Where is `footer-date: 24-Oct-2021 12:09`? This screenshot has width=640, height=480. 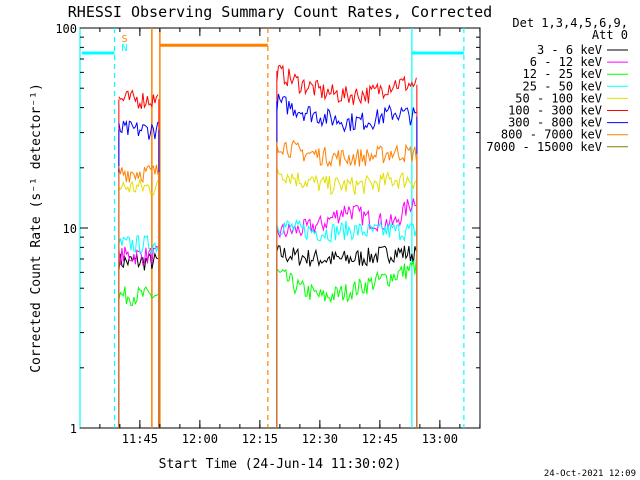 footer-date: 24-Oct-2021 12:09 is located at coordinates (590, 474).